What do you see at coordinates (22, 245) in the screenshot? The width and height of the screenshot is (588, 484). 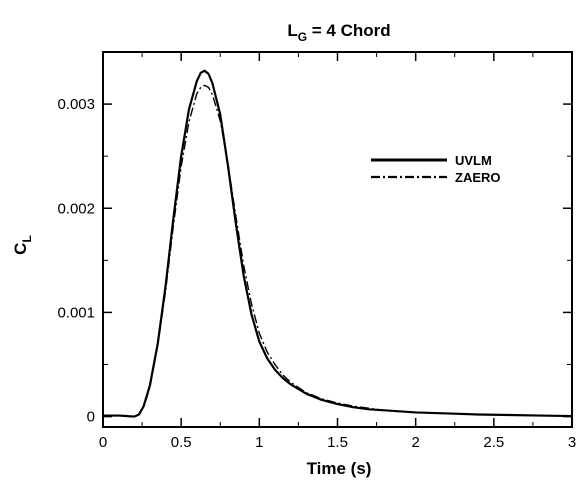 I see `y-axis-label: CL` at bounding box center [22, 245].